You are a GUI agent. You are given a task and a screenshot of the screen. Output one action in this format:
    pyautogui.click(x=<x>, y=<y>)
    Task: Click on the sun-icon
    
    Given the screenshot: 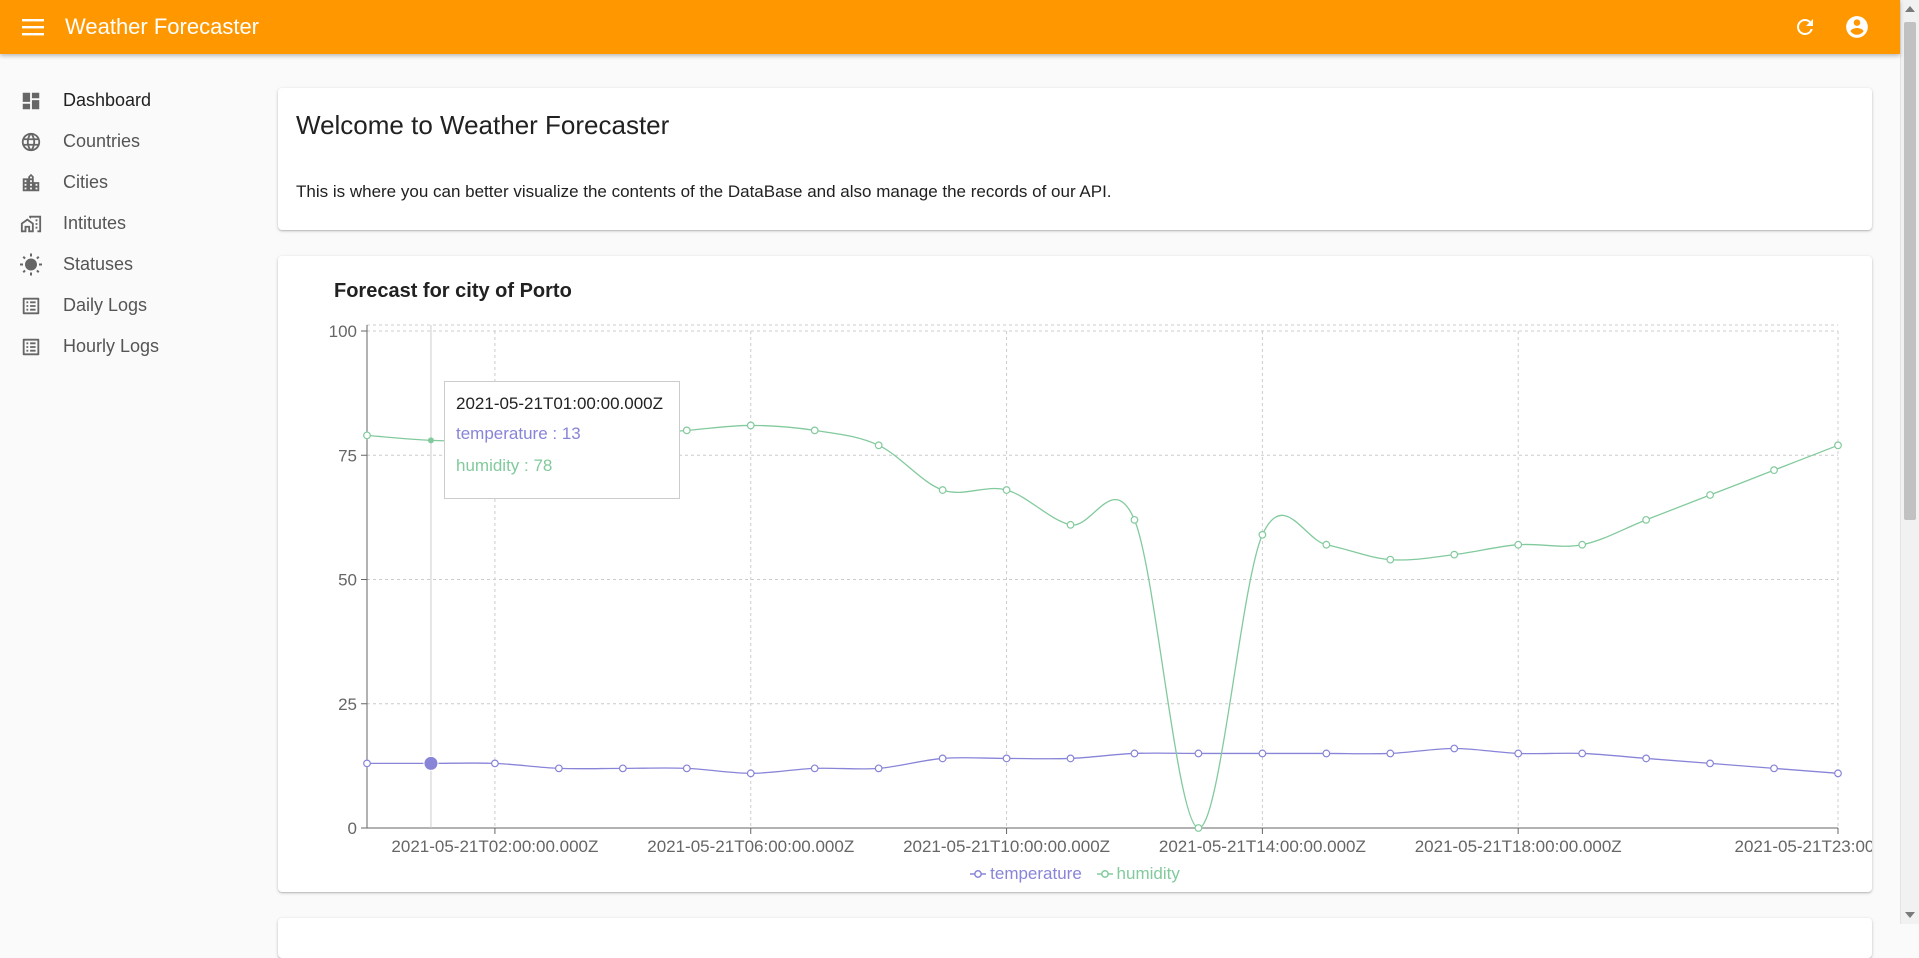 What is the action you would take?
    pyautogui.click(x=31, y=265)
    